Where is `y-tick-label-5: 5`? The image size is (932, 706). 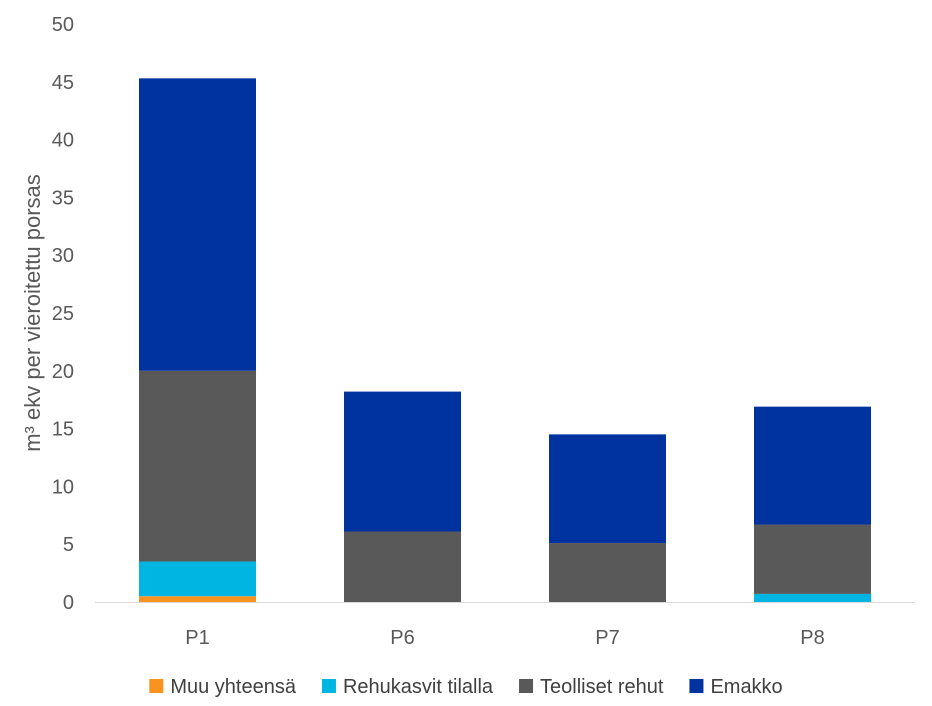
y-tick-label-5: 5 is located at coordinates (68, 545).